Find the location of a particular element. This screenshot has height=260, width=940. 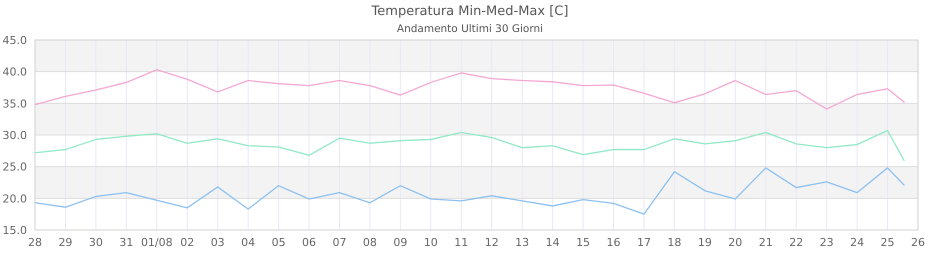

y-tick-label: 20.0 is located at coordinates (14, 199).